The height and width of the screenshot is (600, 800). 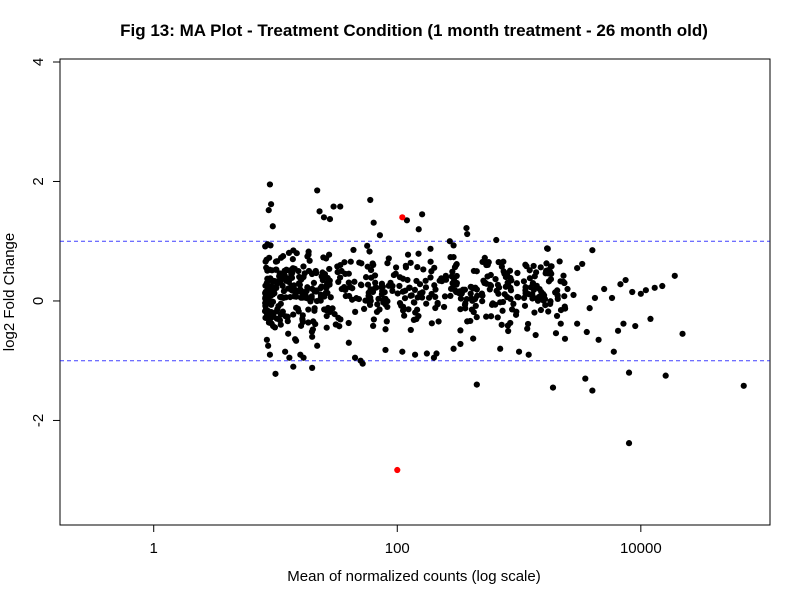 I want to click on x-axis-label: Mean of normalized counts (log scale), so click(x=413, y=576).